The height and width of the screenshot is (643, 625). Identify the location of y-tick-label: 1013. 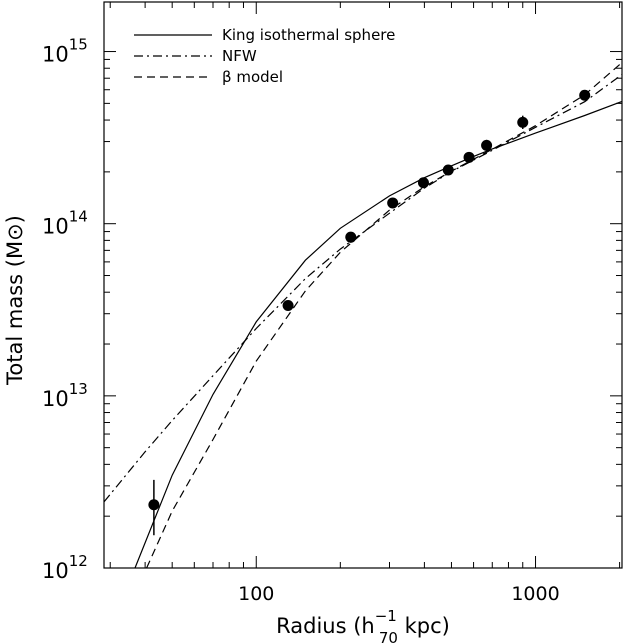
(65, 395).